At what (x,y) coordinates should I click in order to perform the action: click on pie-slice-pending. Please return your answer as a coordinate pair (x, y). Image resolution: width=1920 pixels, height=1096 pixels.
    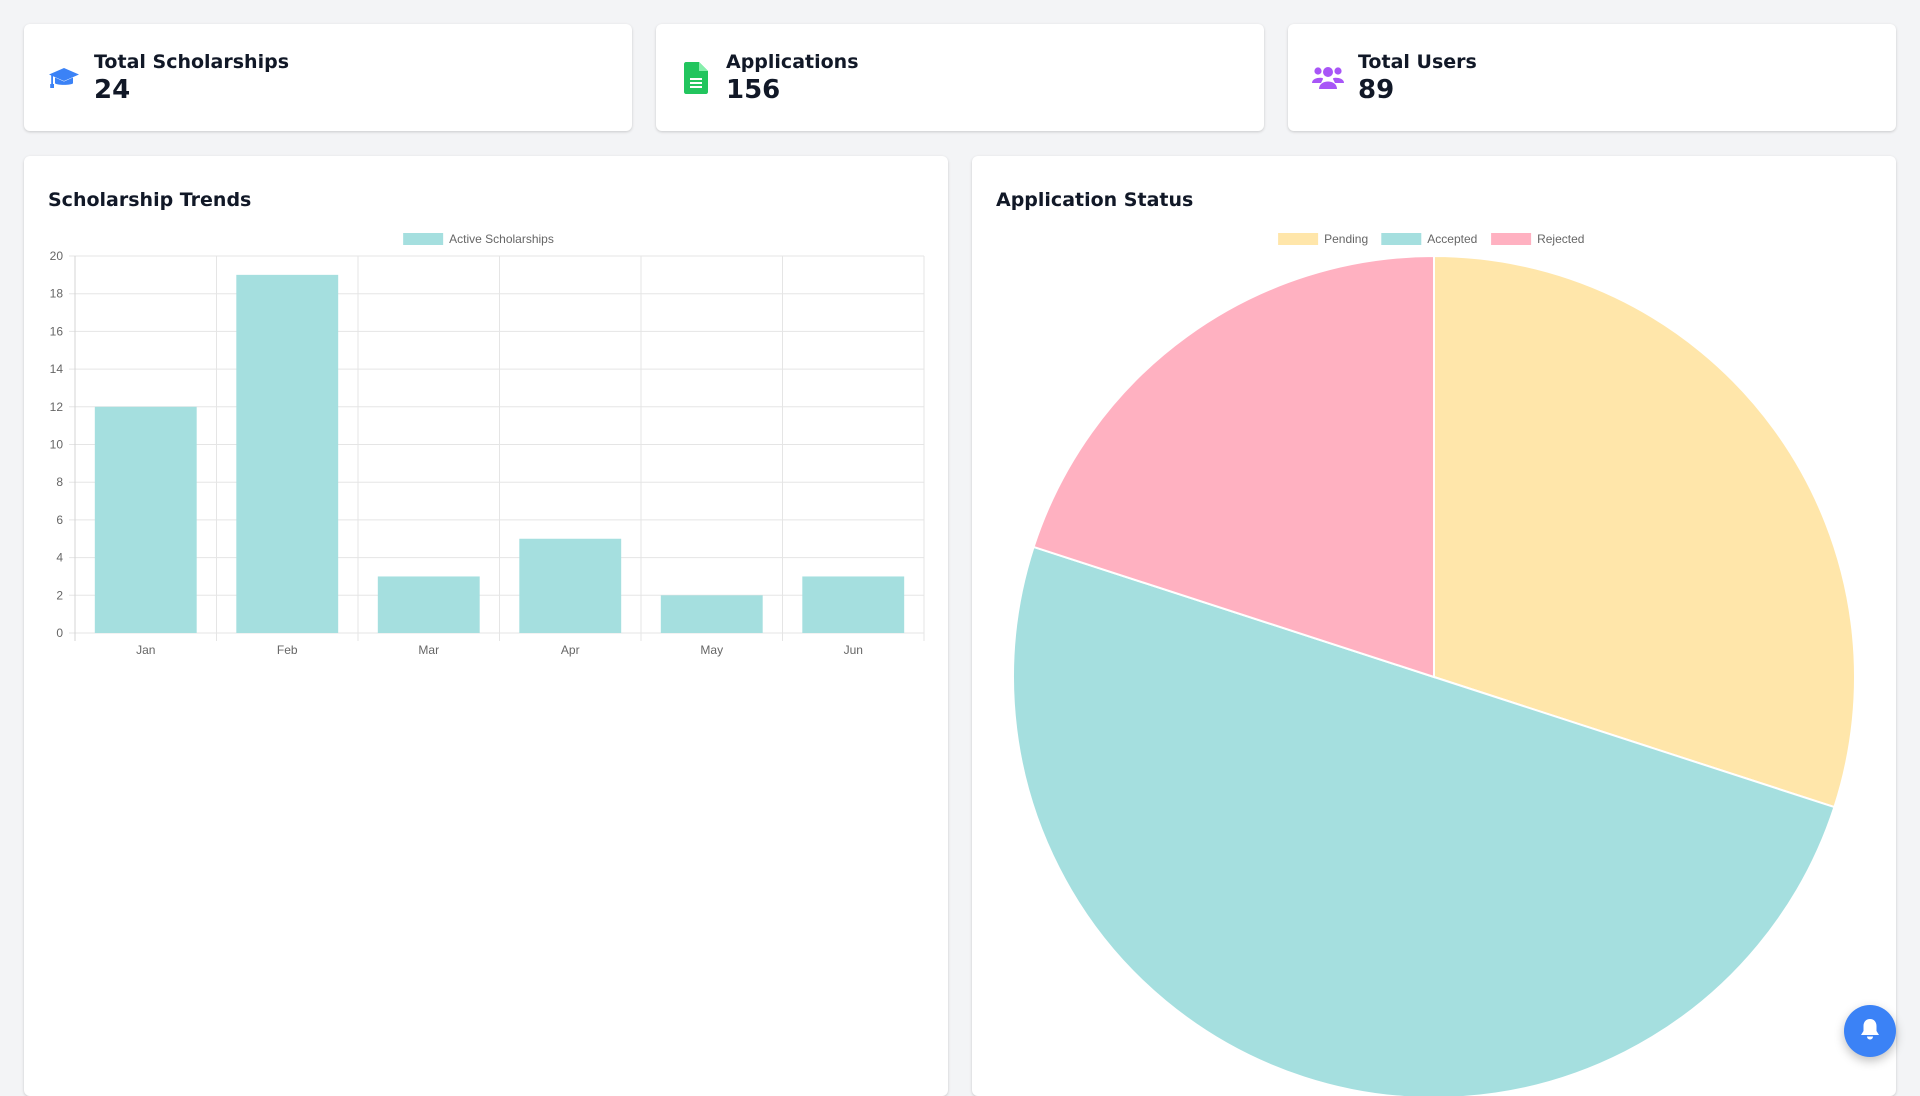
    Looking at the image, I should click on (1644, 531).